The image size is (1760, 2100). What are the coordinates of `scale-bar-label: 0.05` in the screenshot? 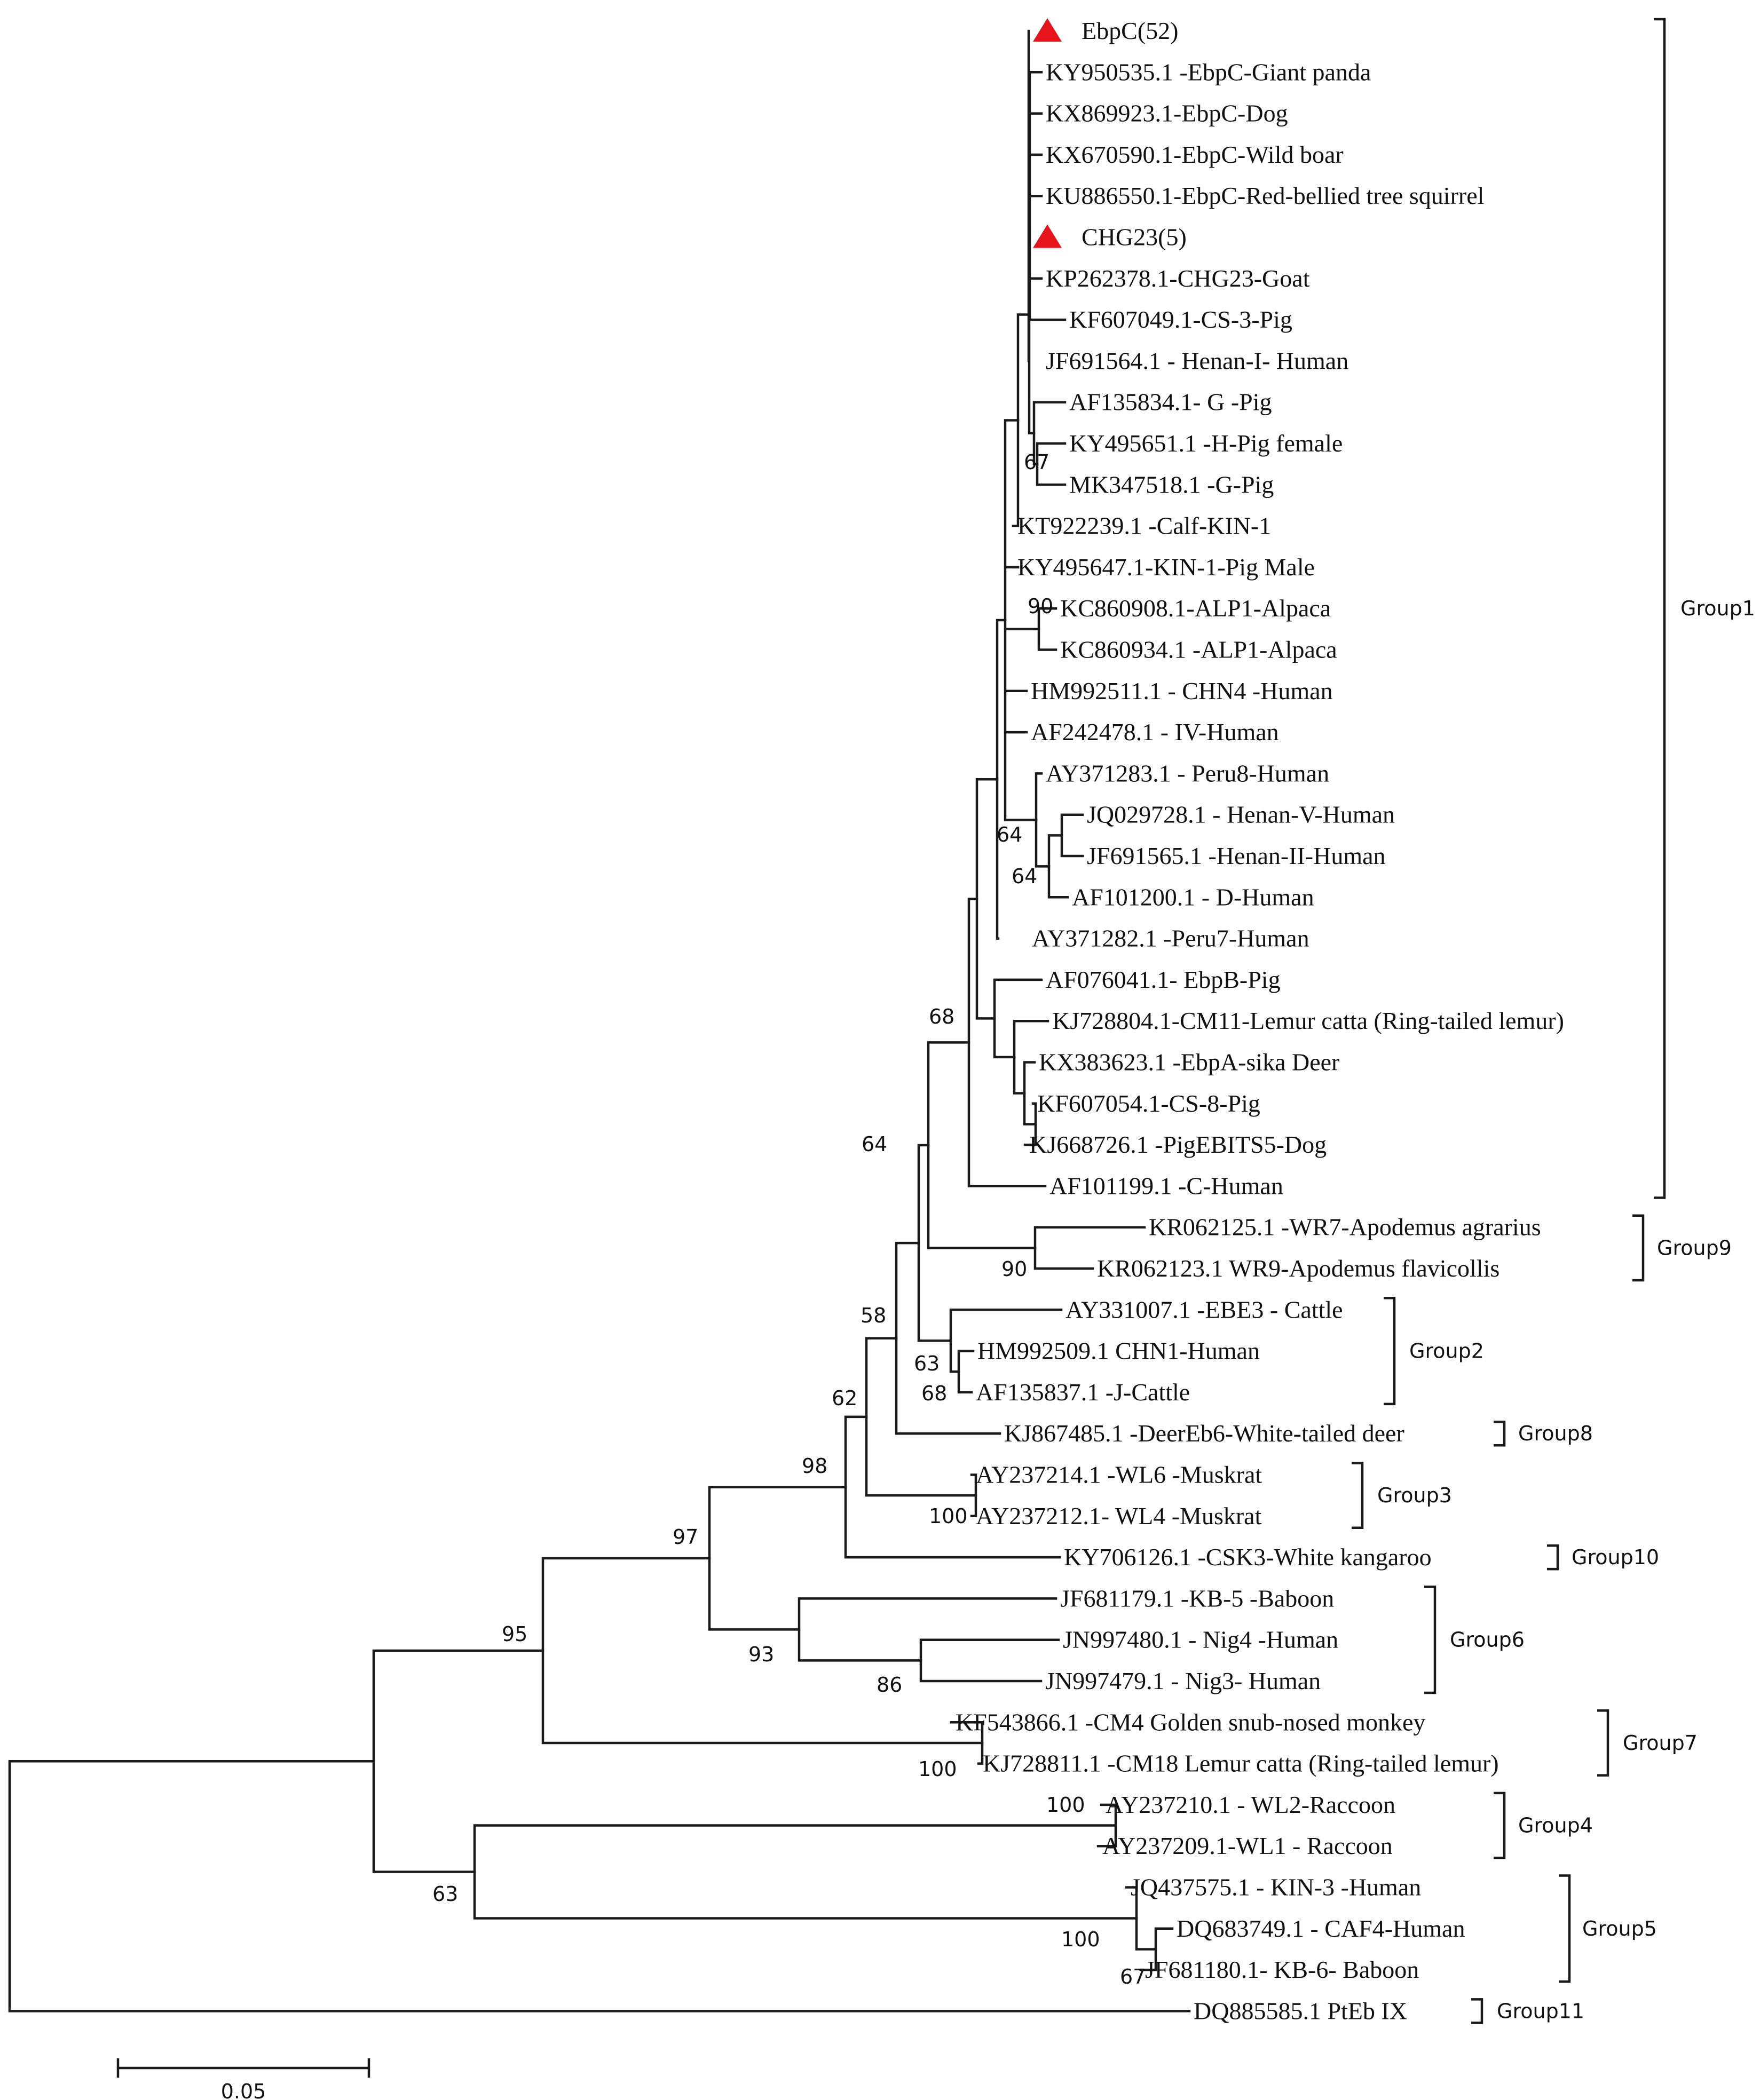 It's located at (243, 2090).